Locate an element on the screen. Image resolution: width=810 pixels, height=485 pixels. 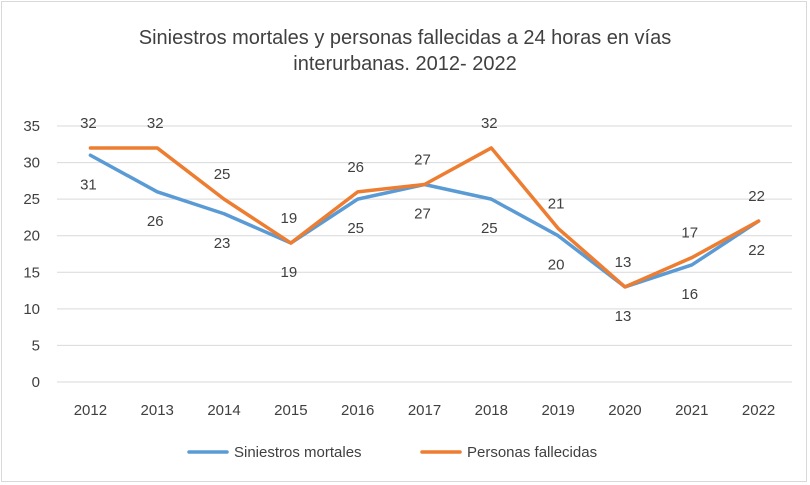
x-tick-label: 2014 is located at coordinates (223, 410).